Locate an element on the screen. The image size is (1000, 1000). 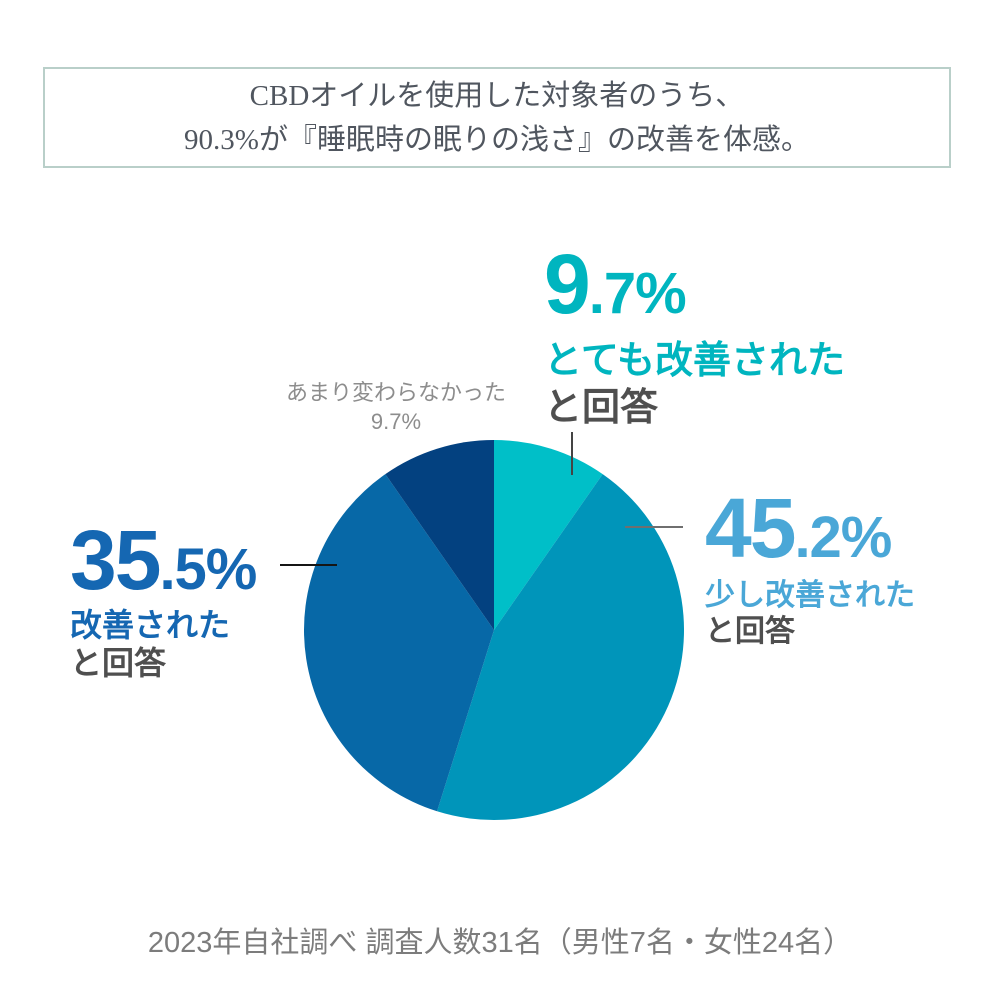
stat-label-improved: 改善された is located at coordinates (150, 625).